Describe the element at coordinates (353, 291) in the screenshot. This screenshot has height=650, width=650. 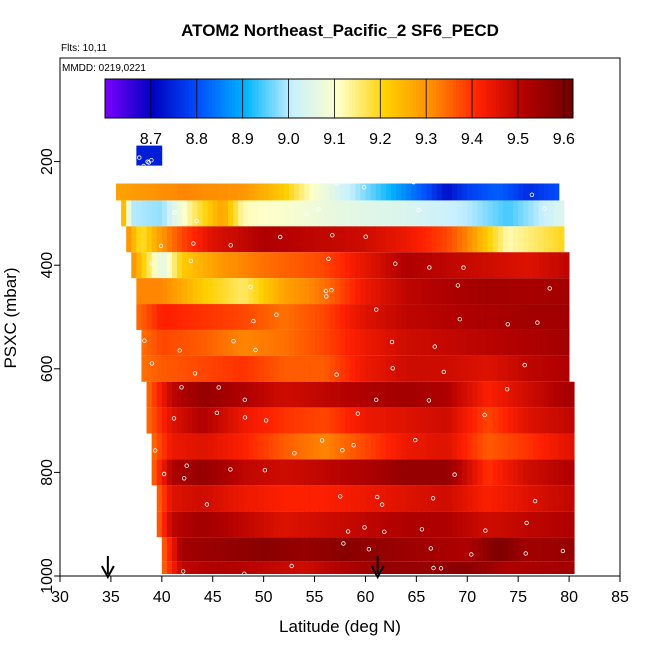
I see `heatmap-row` at that location.